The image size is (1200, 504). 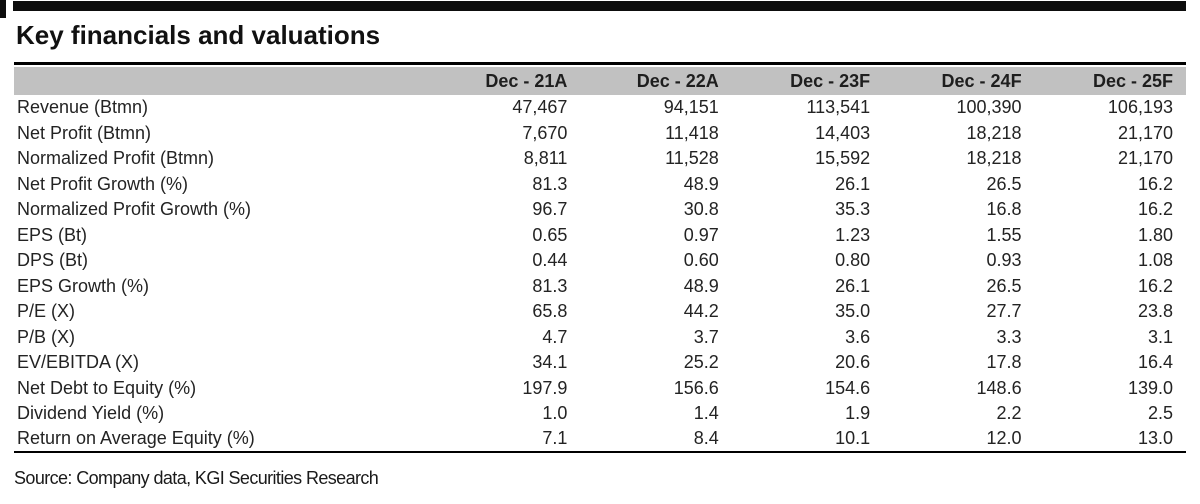 I want to click on cell: 11,528, so click(x=692, y=158).